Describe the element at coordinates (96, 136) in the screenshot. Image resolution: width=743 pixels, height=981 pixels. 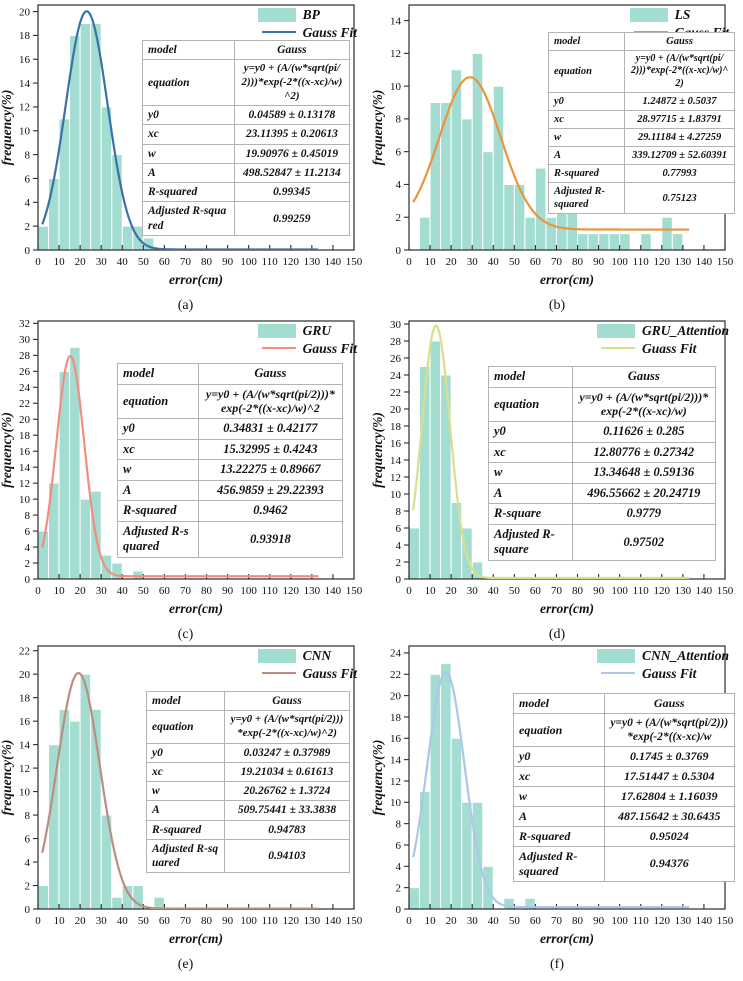
I see `histogram-bars` at that location.